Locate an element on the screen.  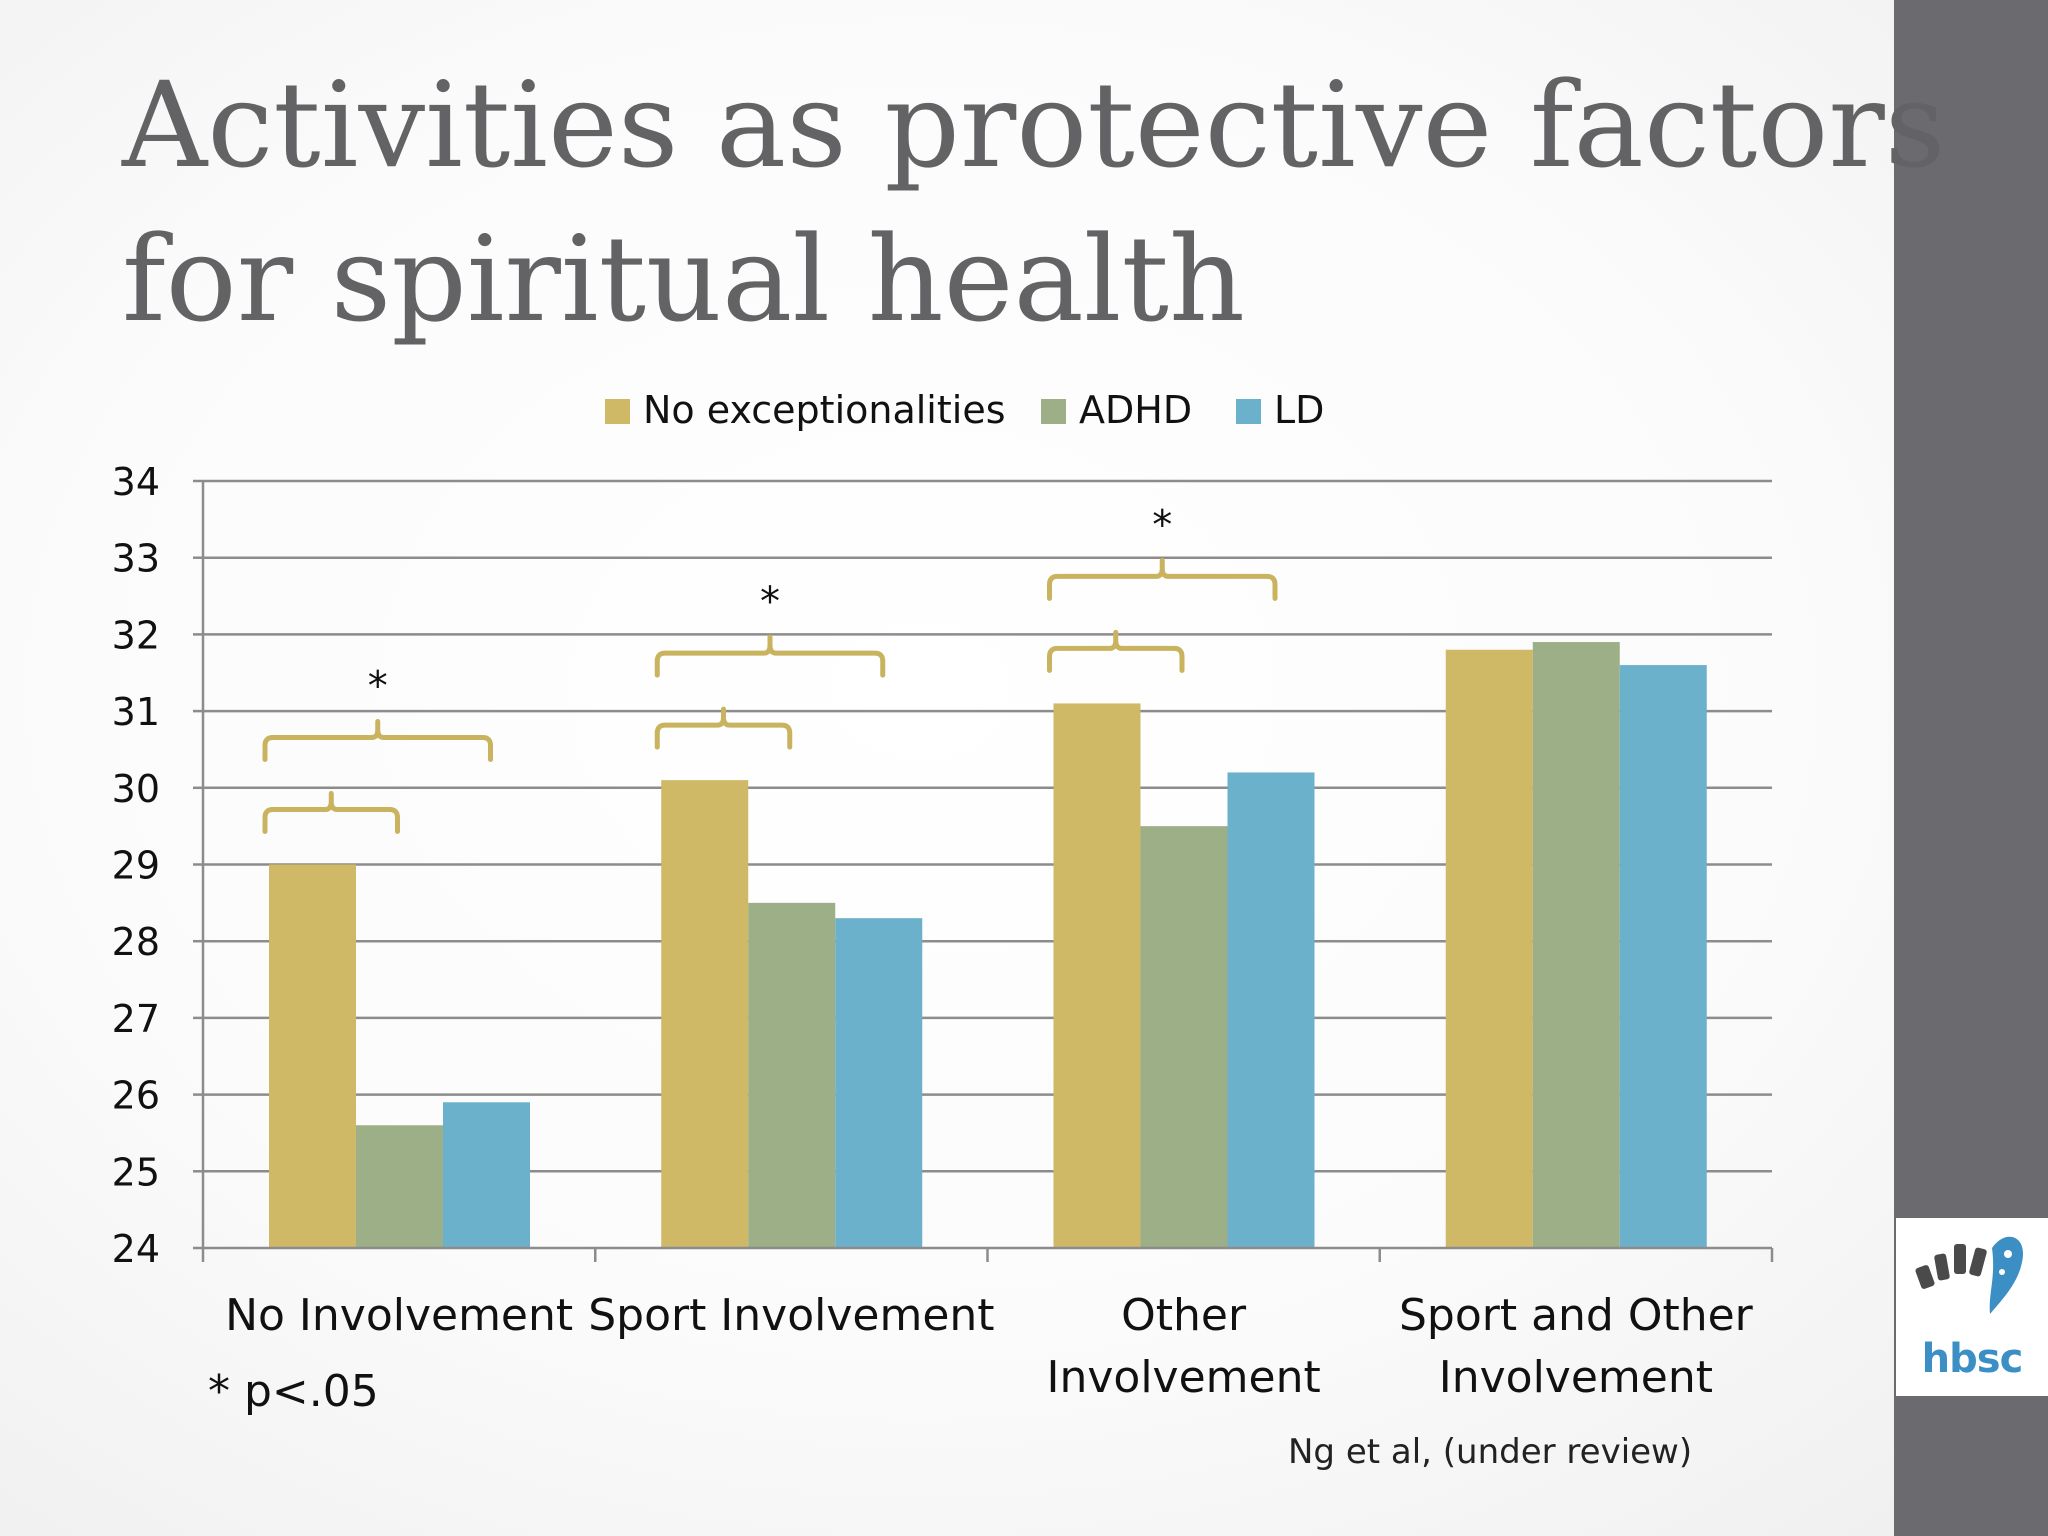
significance-brackets: * * * is located at coordinates (770, 668).